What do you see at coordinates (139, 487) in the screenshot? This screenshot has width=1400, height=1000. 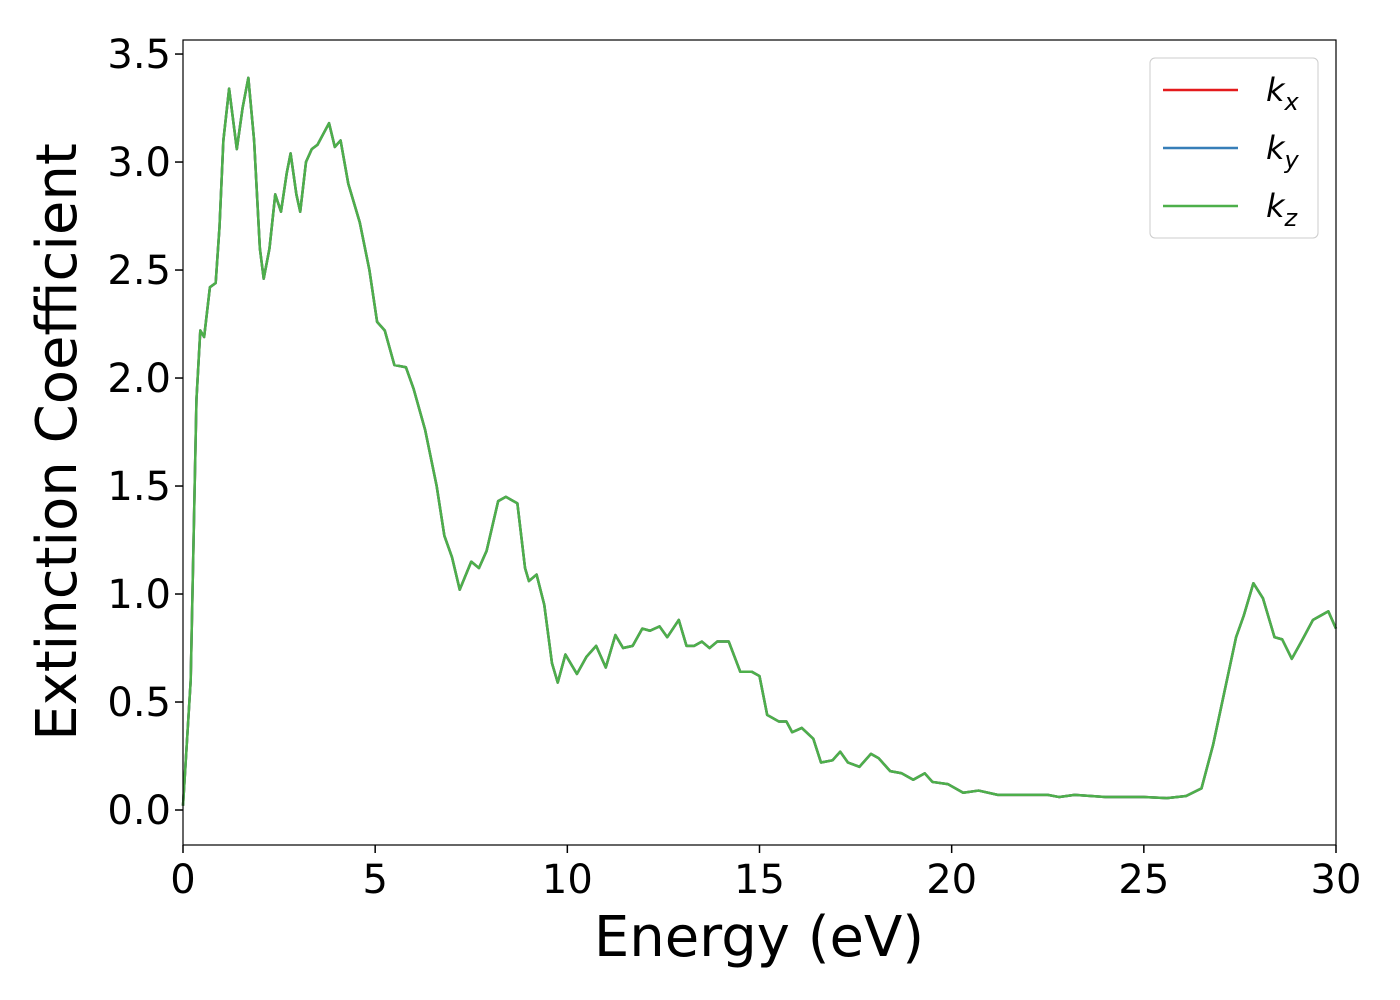 I see `y-tick-label: 1.5` at bounding box center [139, 487].